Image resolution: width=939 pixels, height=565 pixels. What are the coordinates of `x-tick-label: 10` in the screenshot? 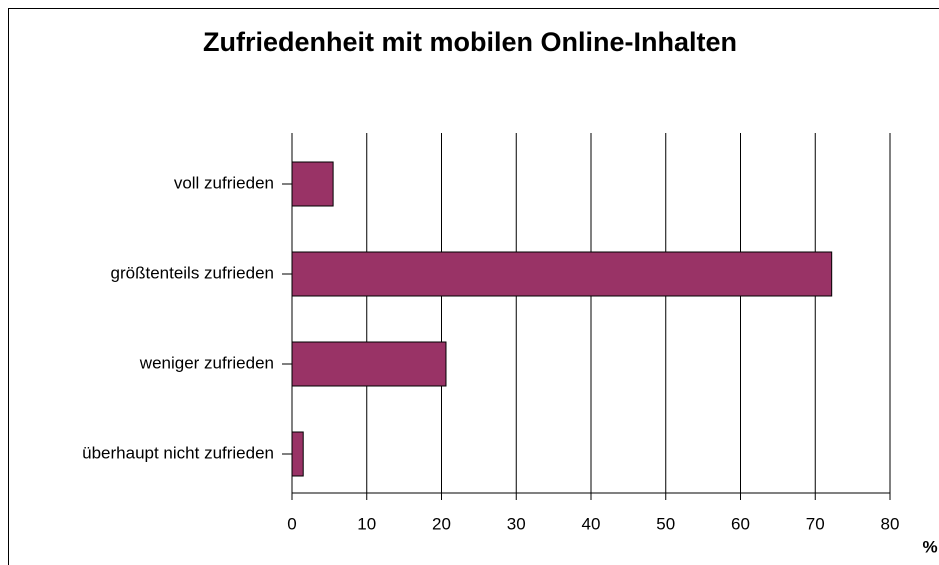 It's located at (366, 523).